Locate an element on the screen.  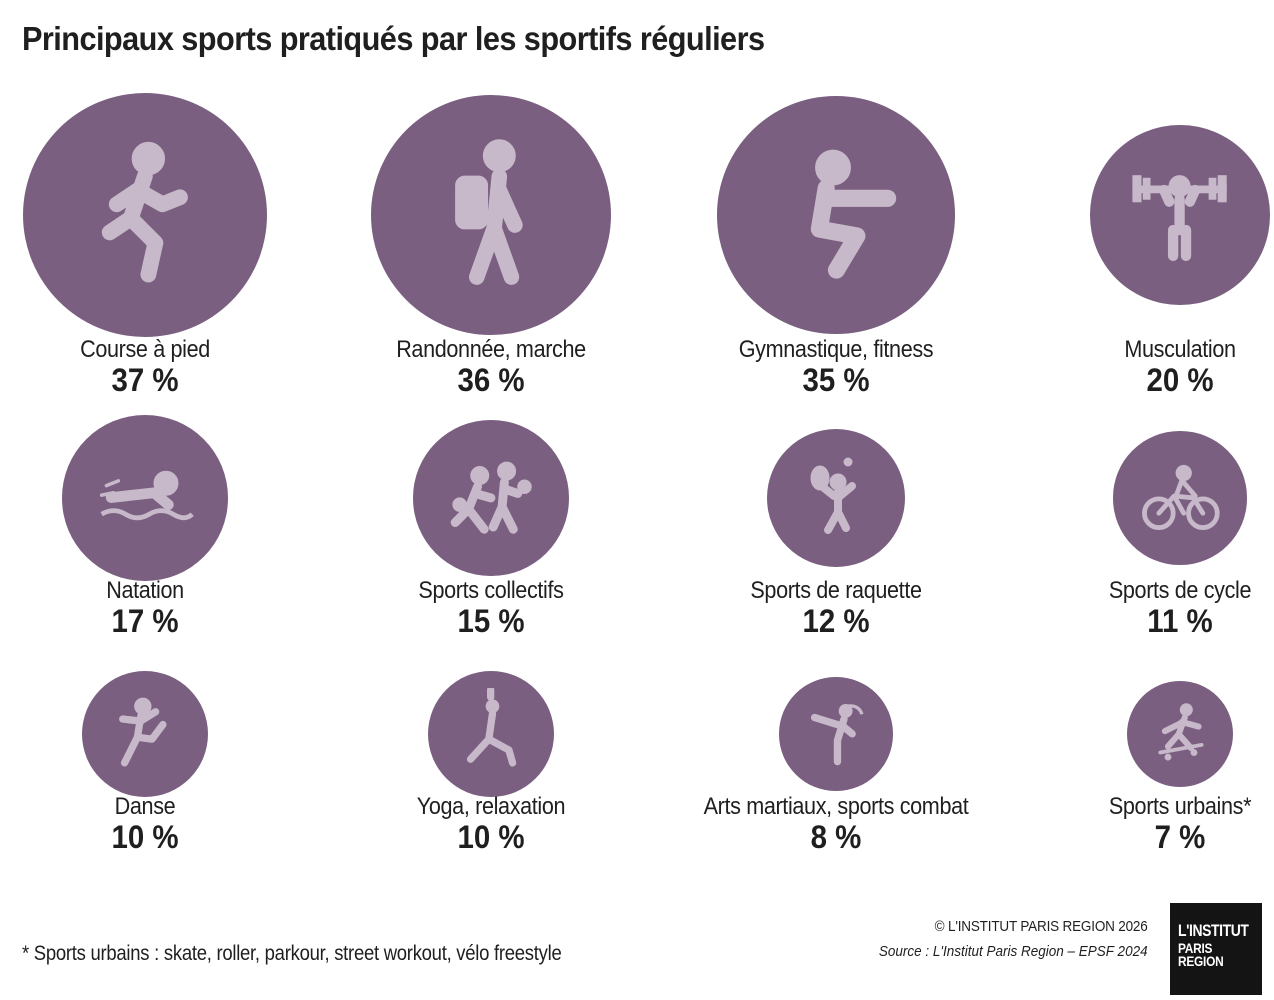
swimmer-icon is located at coordinates (147, 496).